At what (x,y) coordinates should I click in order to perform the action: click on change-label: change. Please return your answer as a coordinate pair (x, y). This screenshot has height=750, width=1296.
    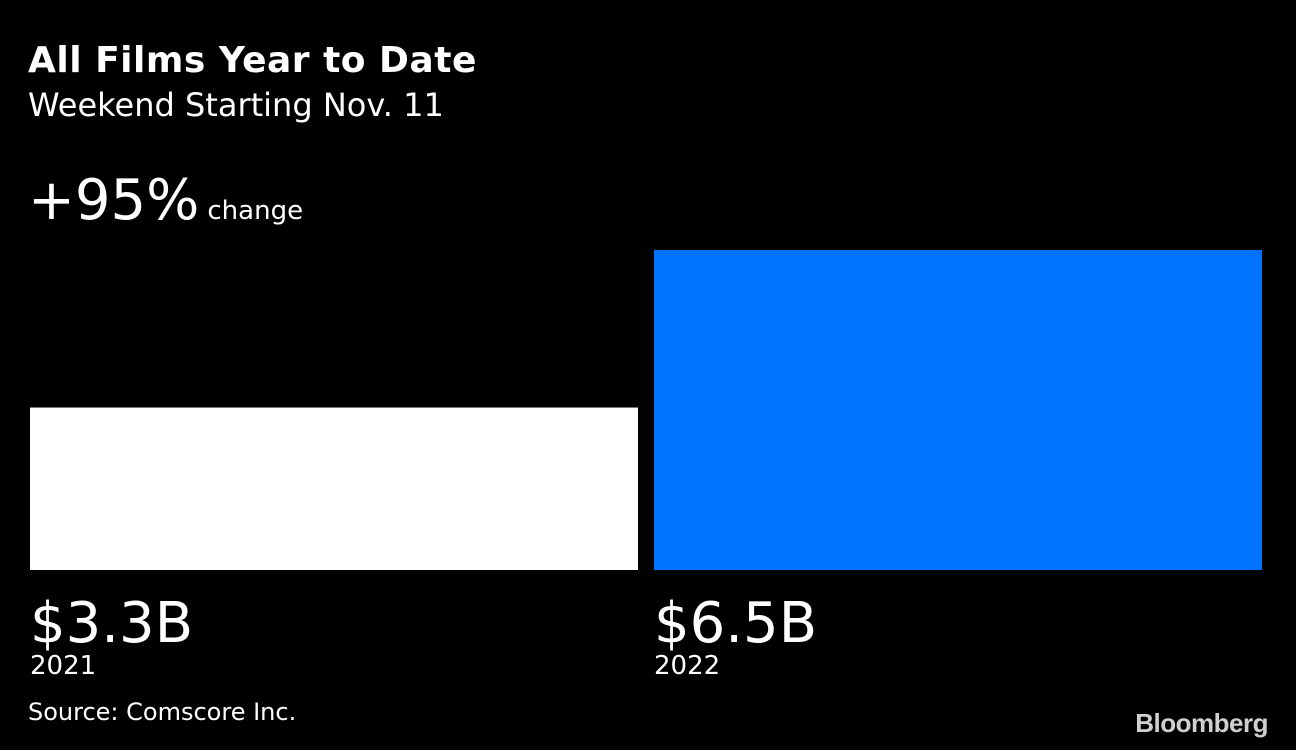
    Looking at the image, I should click on (255, 211).